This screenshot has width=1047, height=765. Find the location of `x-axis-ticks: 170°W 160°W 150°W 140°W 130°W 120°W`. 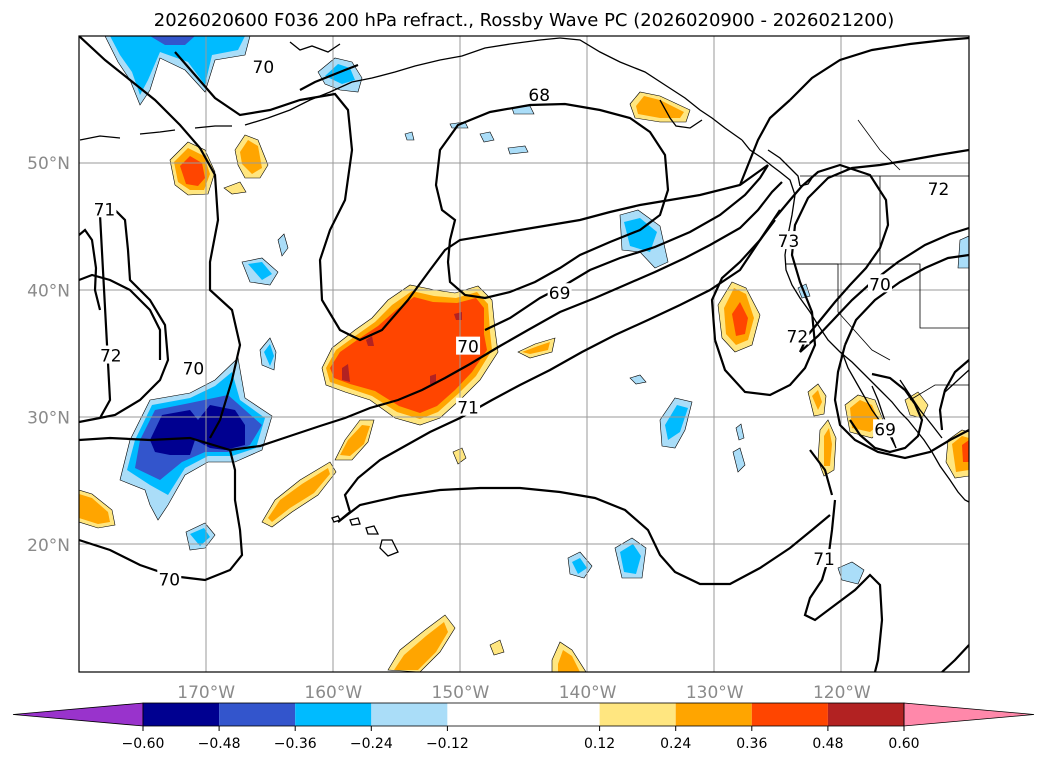

x-axis-ticks: 170°W 160°W 150°W 140°W 130°W 120°W is located at coordinates (524, 693).